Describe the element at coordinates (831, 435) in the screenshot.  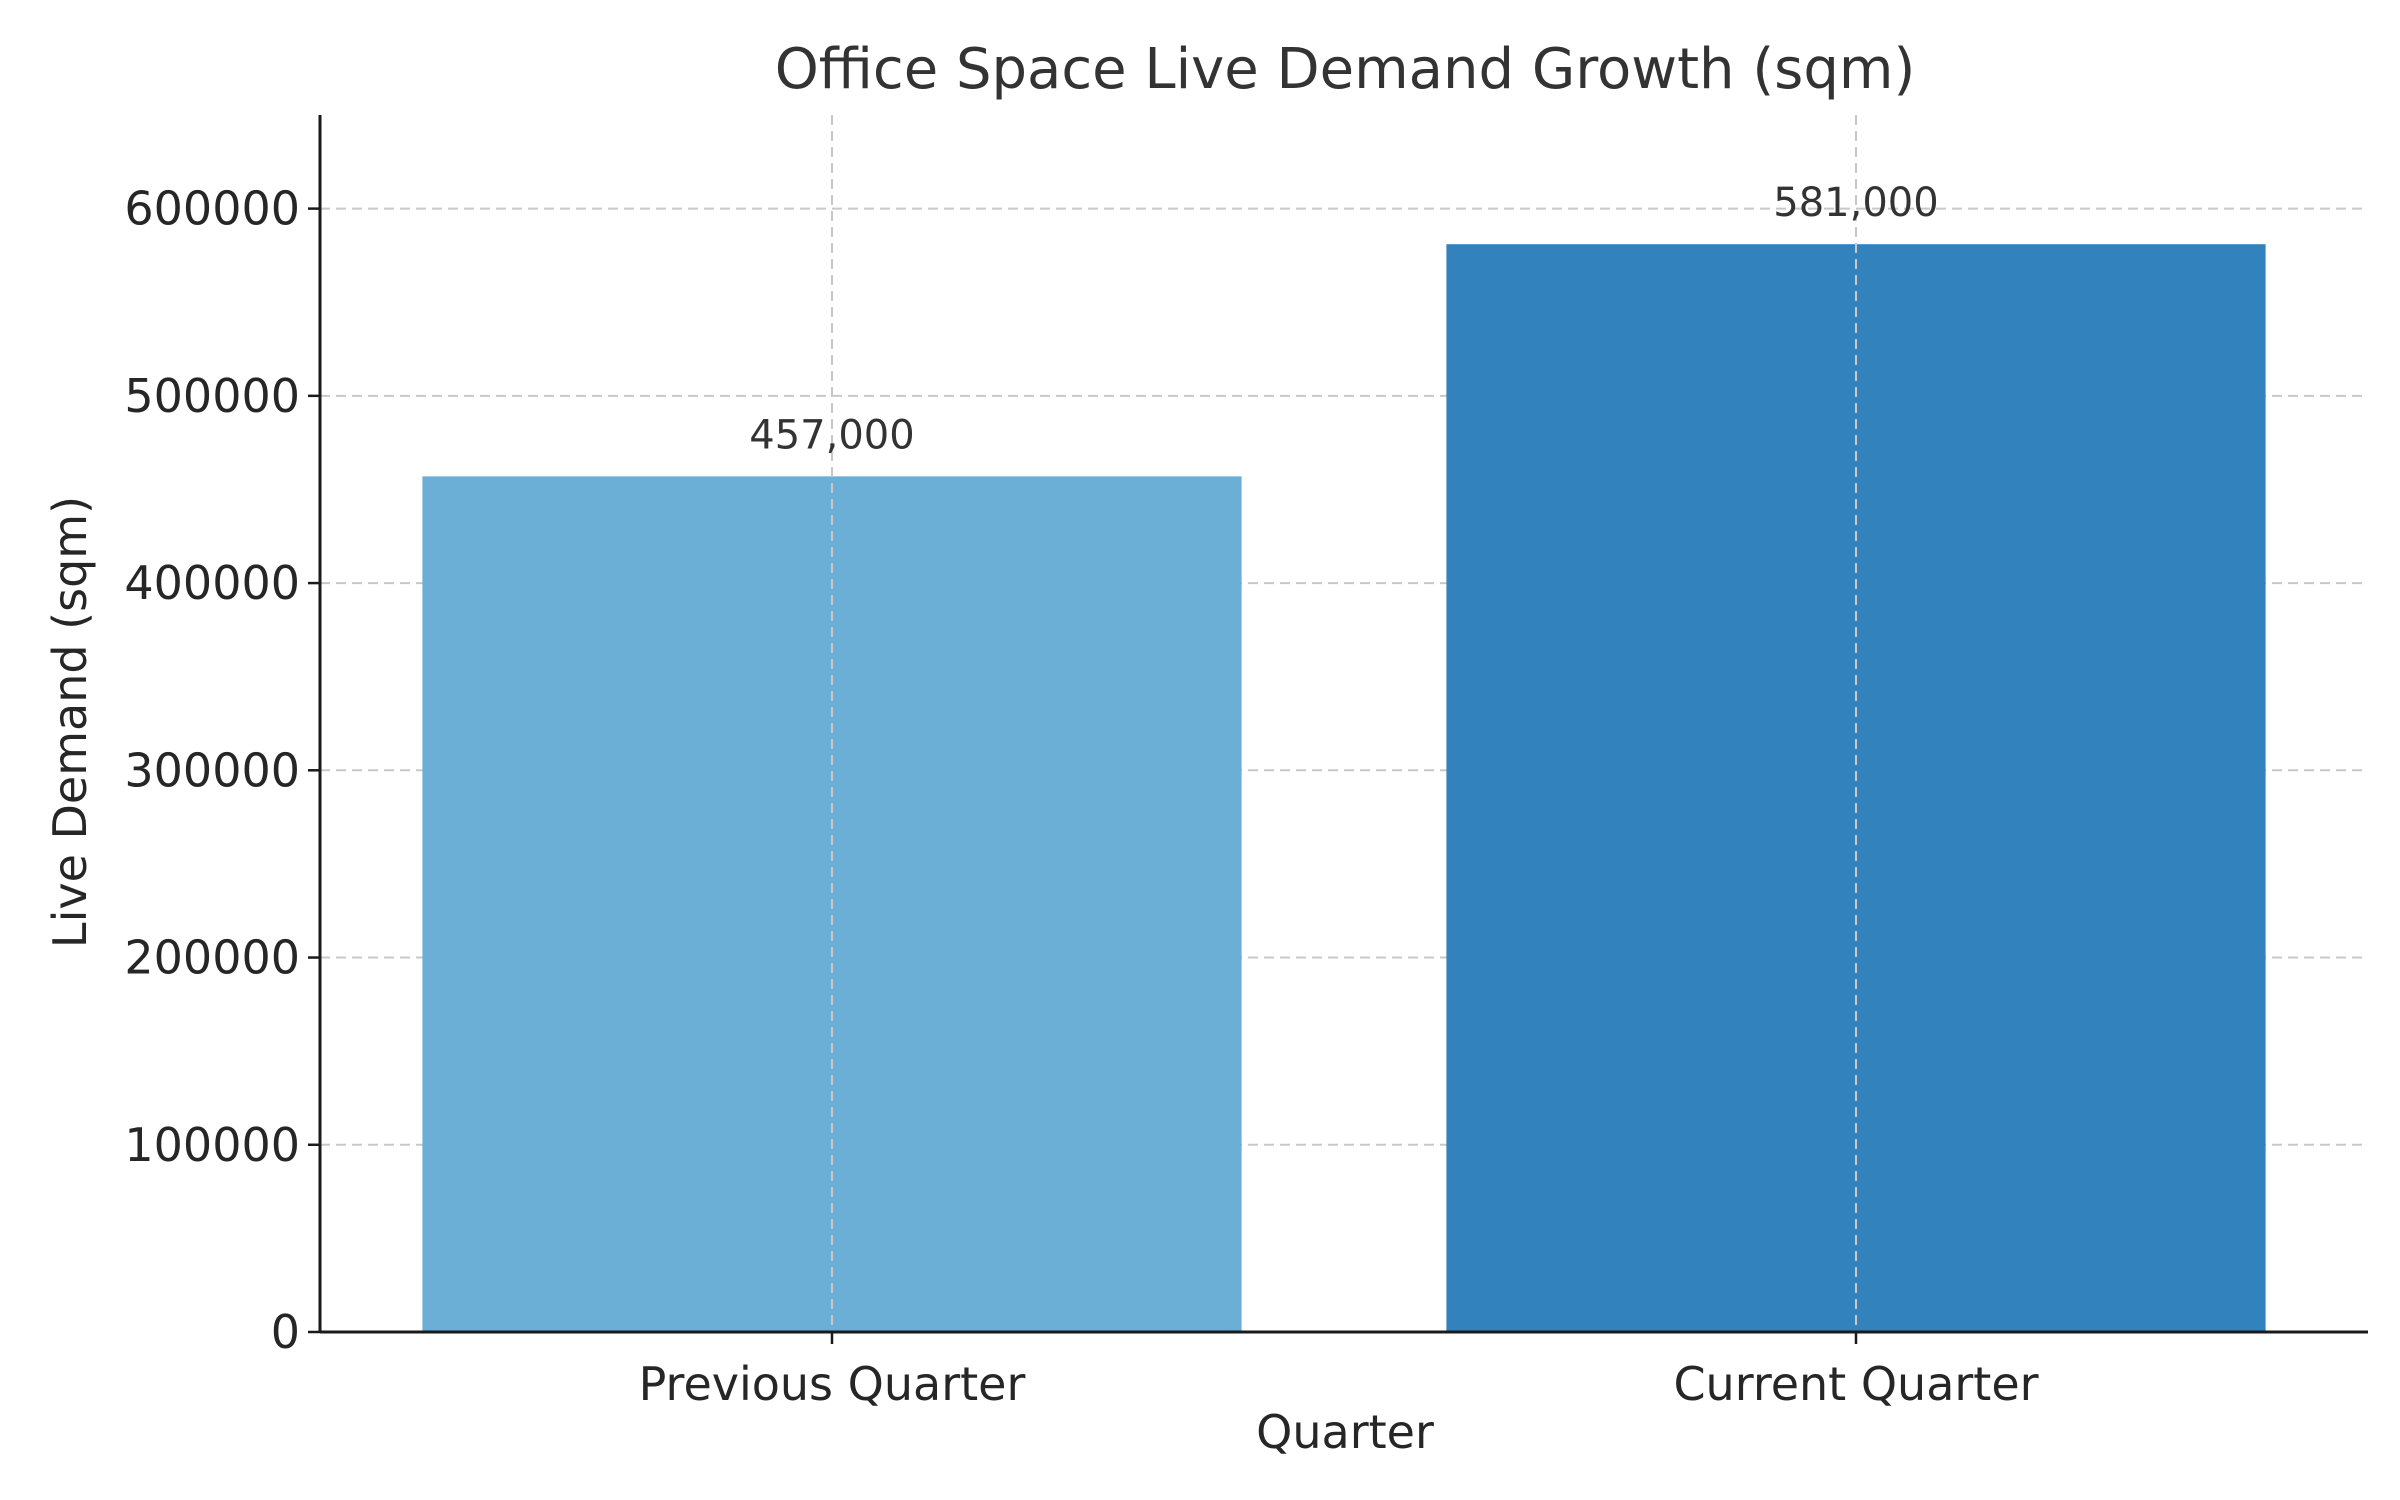
I see `bar-value-label: 457,000` at that location.